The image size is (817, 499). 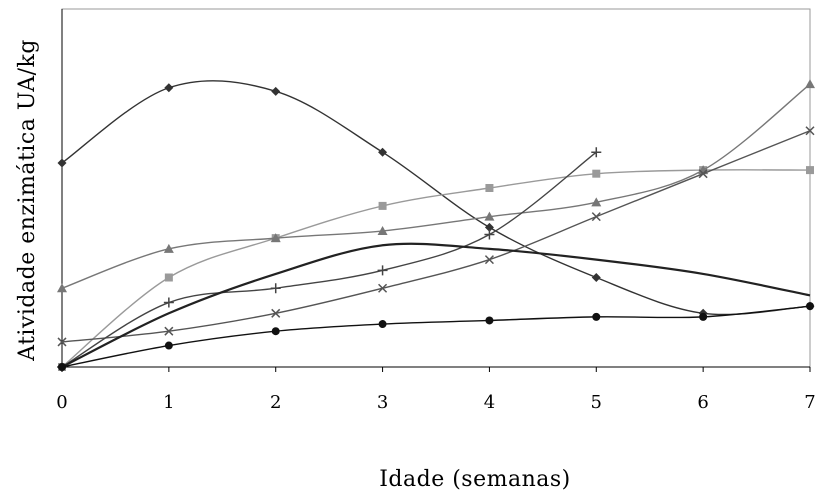 I want to click on x-tick-label: 7, so click(x=809, y=402).